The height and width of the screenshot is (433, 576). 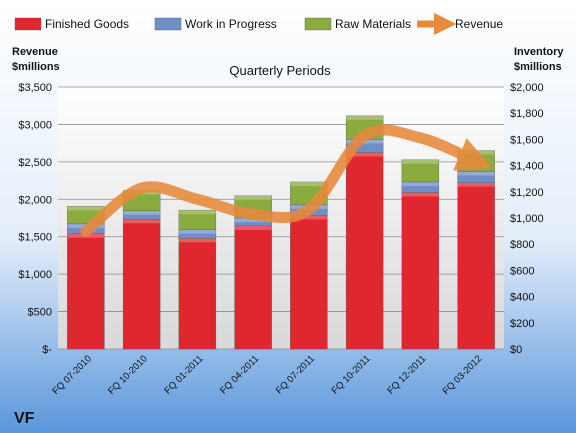 What do you see at coordinates (35, 163) in the screenshot?
I see `left-tick-label: $2,500` at bounding box center [35, 163].